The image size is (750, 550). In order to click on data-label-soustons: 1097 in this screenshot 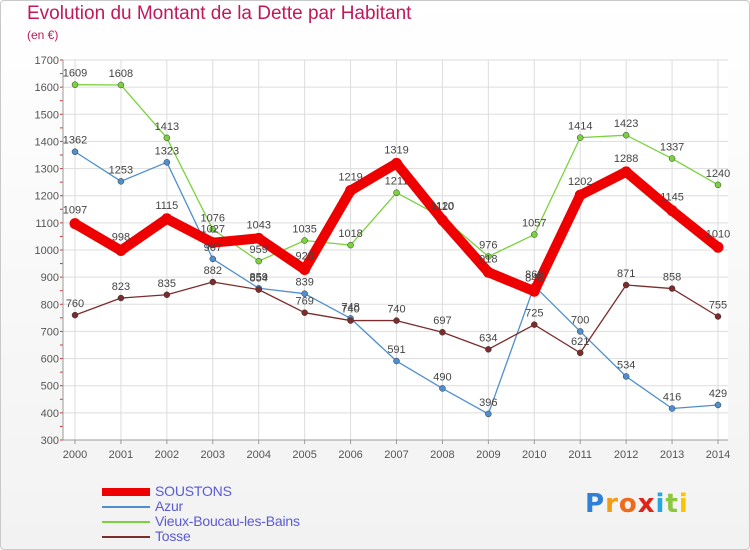, I will do `click(75, 211)`.